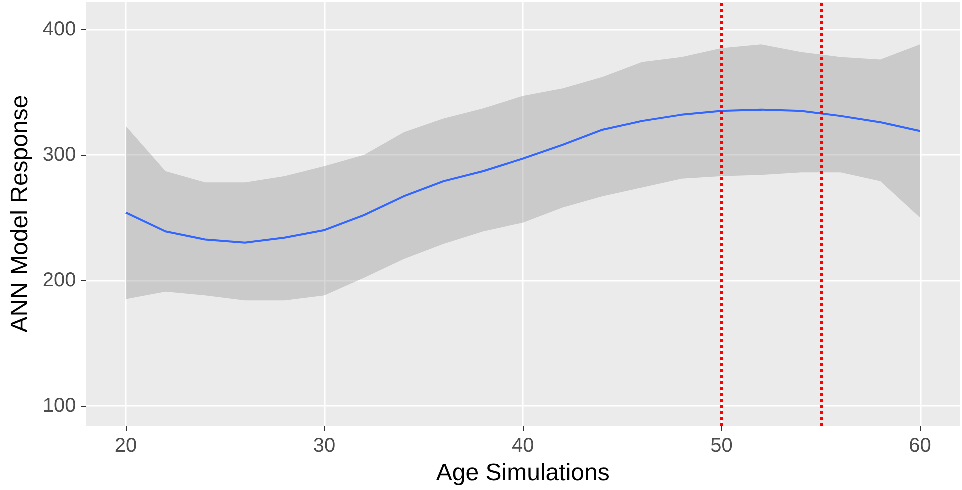 The image size is (962, 490). I want to click on y-axis-title: ANN Model Response, so click(20, 214).